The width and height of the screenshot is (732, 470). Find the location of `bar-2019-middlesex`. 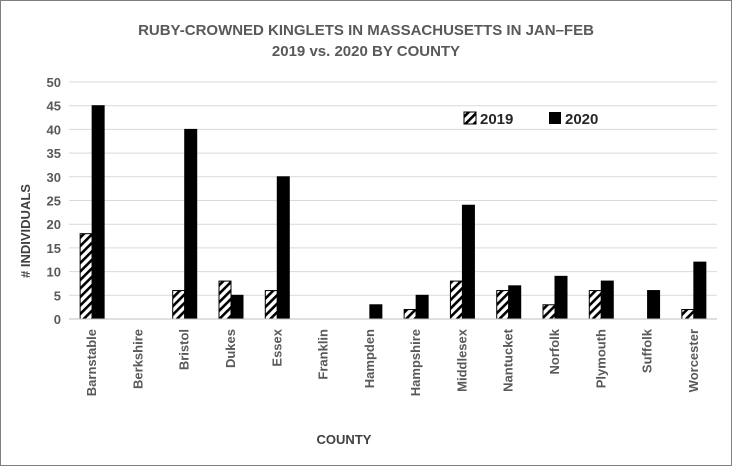

bar-2019-middlesex is located at coordinates (456, 300).